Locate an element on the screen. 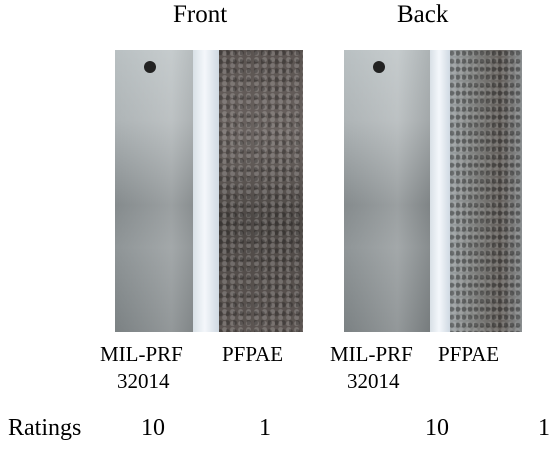 The height and width of the screenshot is (449, 553). front-milprf-label: MIL-PRF is located at coordinates (141, 354).